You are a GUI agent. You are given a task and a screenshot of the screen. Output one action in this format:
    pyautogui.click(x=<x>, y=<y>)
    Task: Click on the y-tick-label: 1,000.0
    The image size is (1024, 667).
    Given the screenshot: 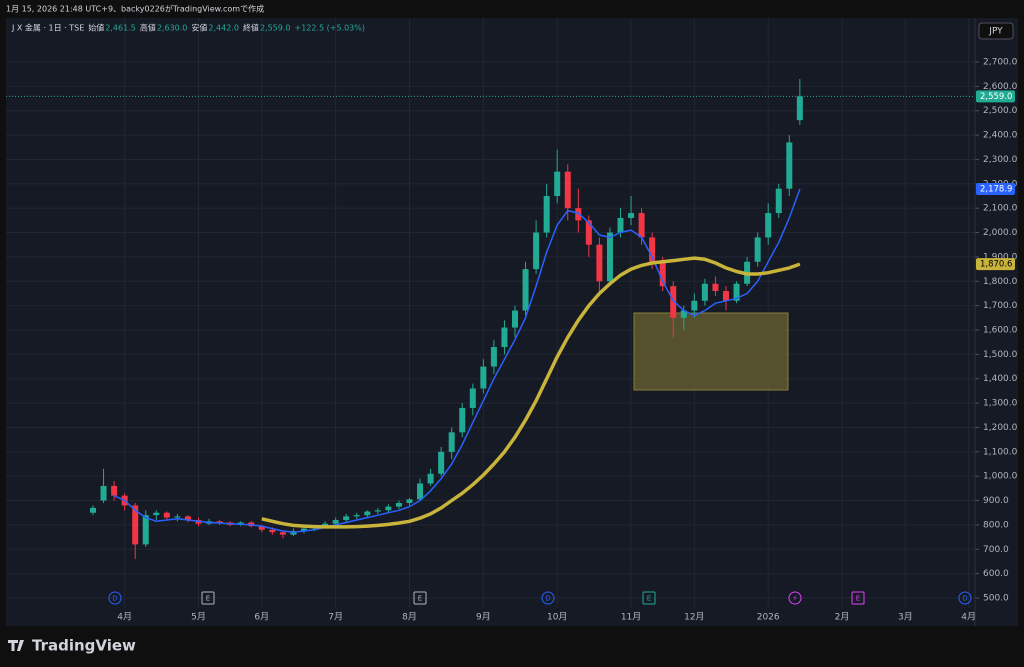 What is the action you would take?
    pyautogui.click(x=1000, y=477)
    